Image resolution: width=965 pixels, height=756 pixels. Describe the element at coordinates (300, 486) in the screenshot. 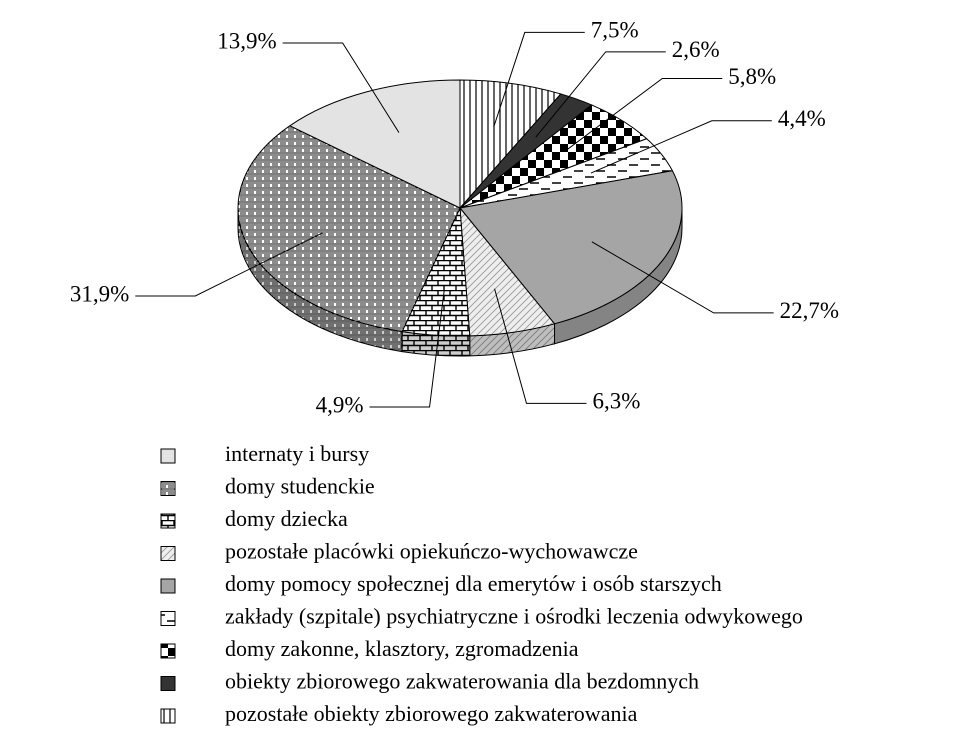

I see `legend-label: domy studenckie` at that location.